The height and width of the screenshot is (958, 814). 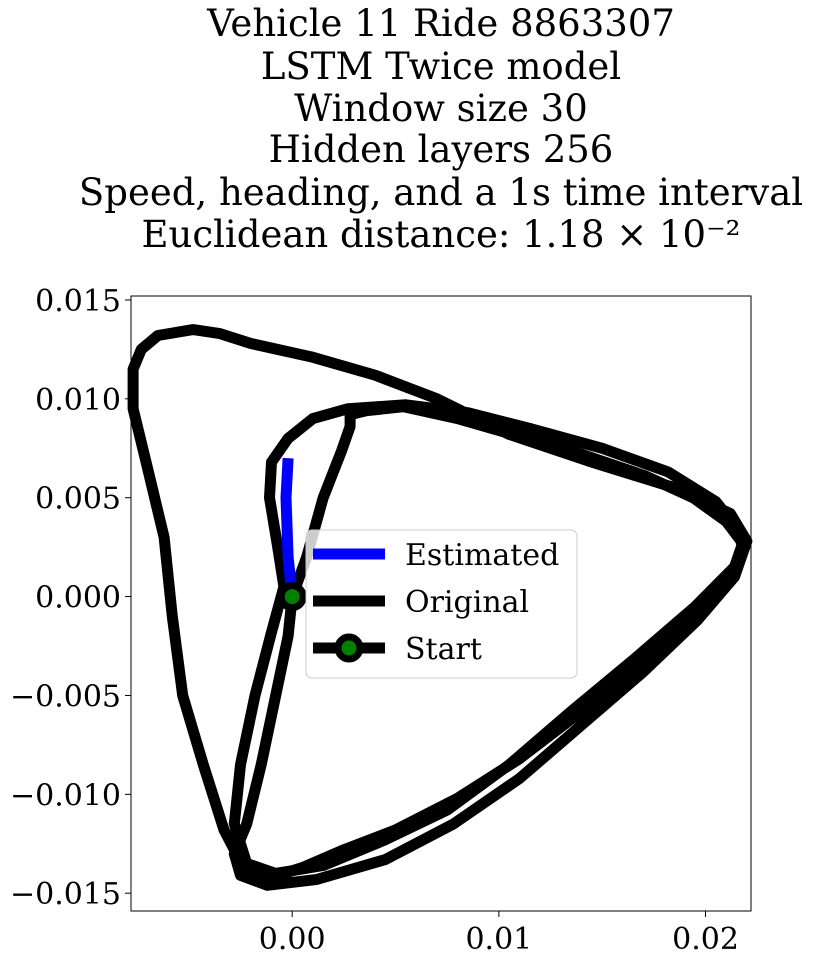 What do you see at coordinates (441, 234) in the screenshot?
I see `title-line-6: Euclidean distance: 1.18 × 10⁻²` at bounding box center [441, 234].